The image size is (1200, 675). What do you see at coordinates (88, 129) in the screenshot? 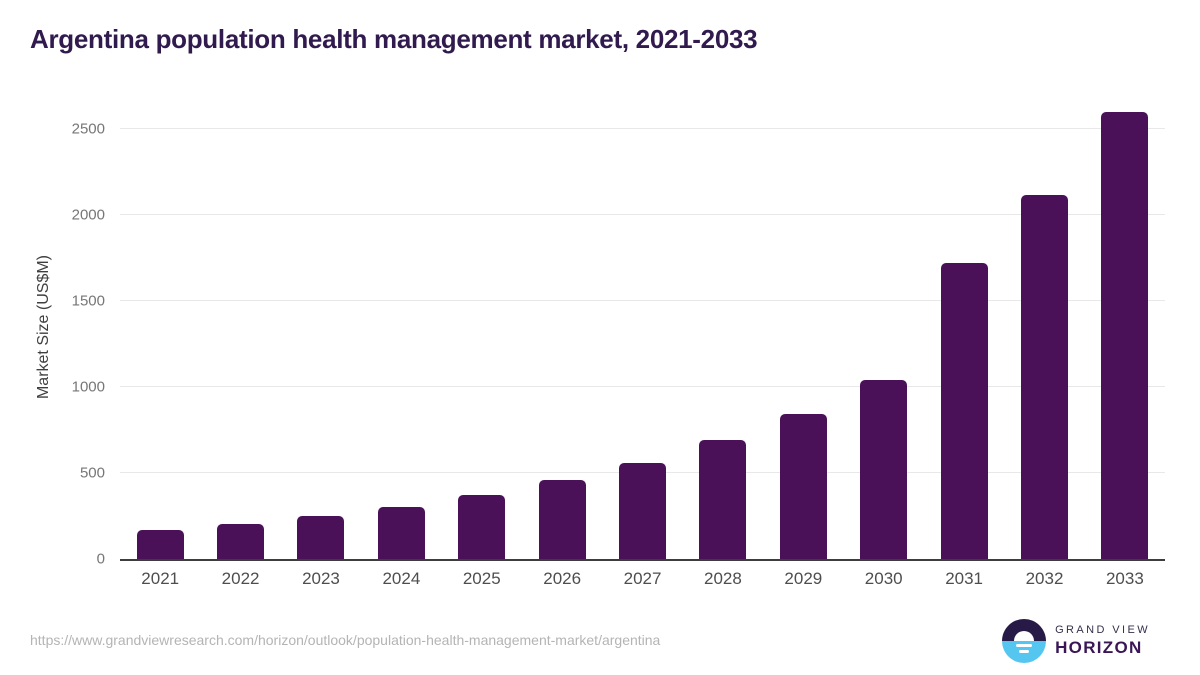
I see `y-tick-label-2500: 2500` at bounding box center [88, 129].